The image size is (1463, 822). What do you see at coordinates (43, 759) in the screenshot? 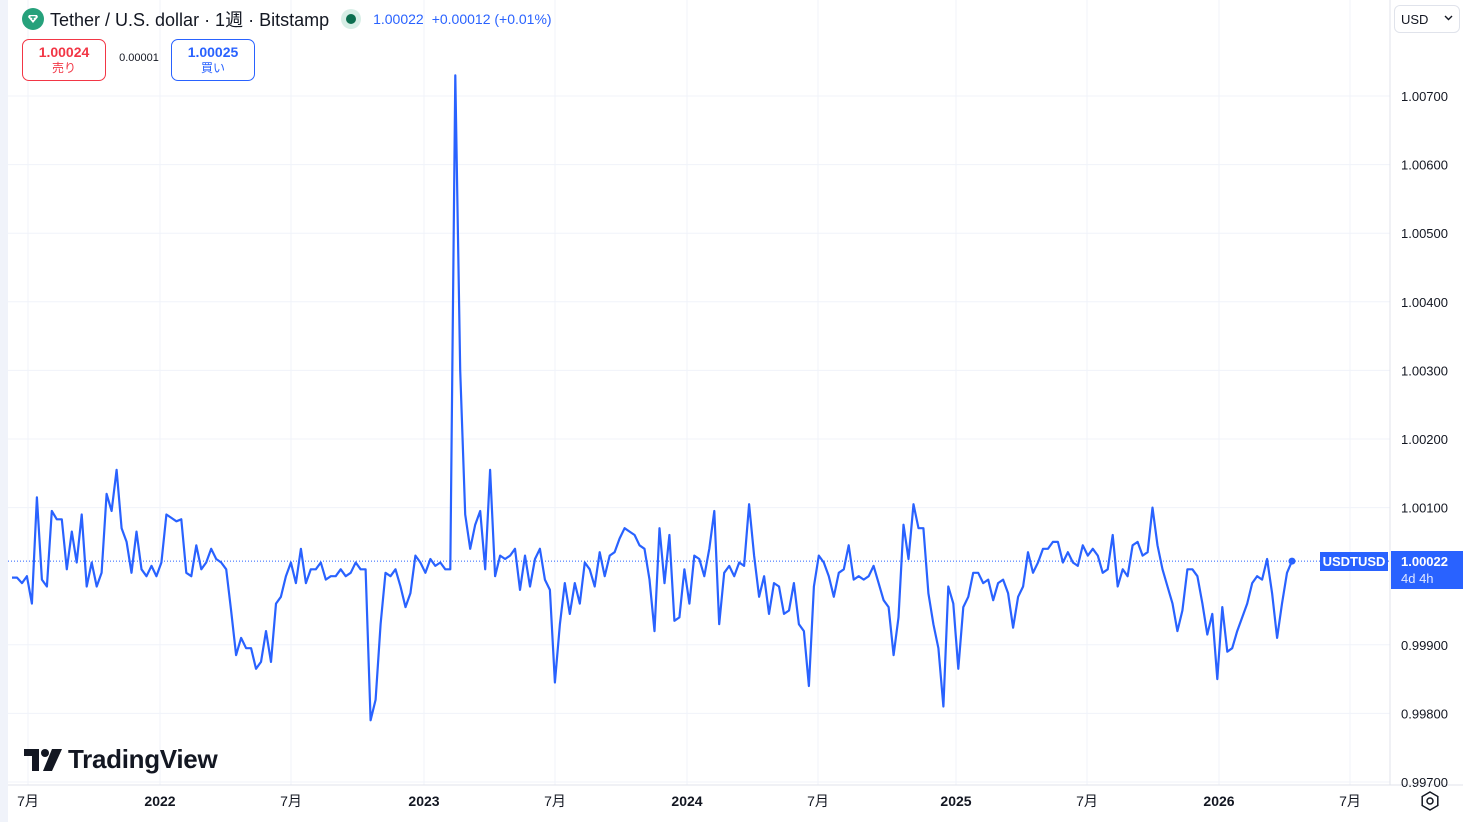
I see `tradingview-logo-icon` at bounding box center [43, 759].